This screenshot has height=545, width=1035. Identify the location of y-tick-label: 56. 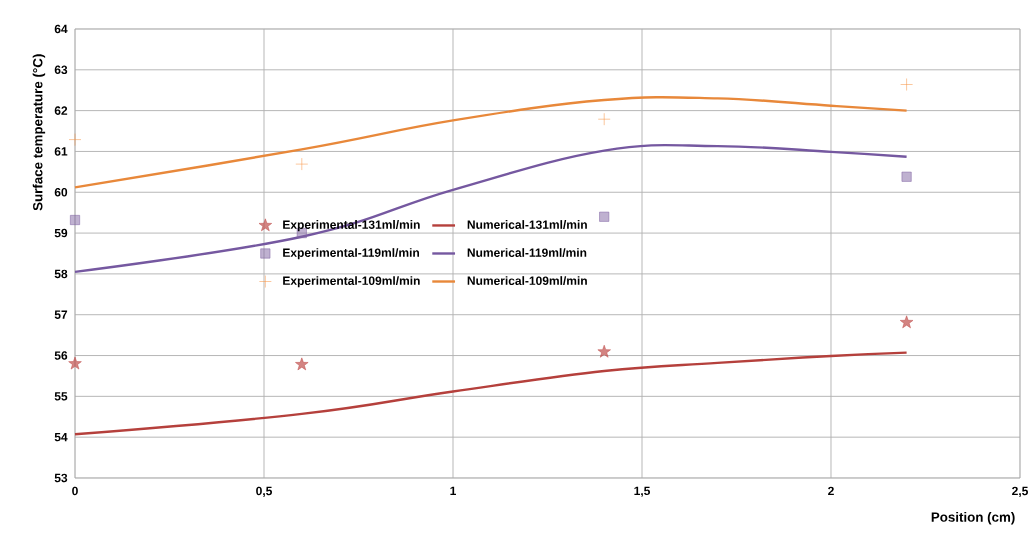
(61, 355).